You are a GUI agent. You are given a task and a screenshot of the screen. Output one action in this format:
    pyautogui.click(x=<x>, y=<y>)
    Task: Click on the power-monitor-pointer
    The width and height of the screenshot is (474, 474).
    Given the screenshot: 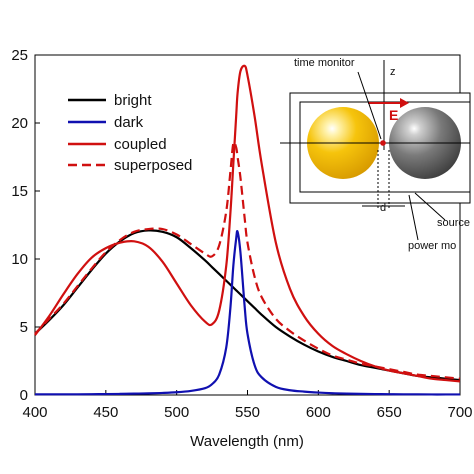 What is the action you would take?
    pyautogui.click(x=413, y=217)
    